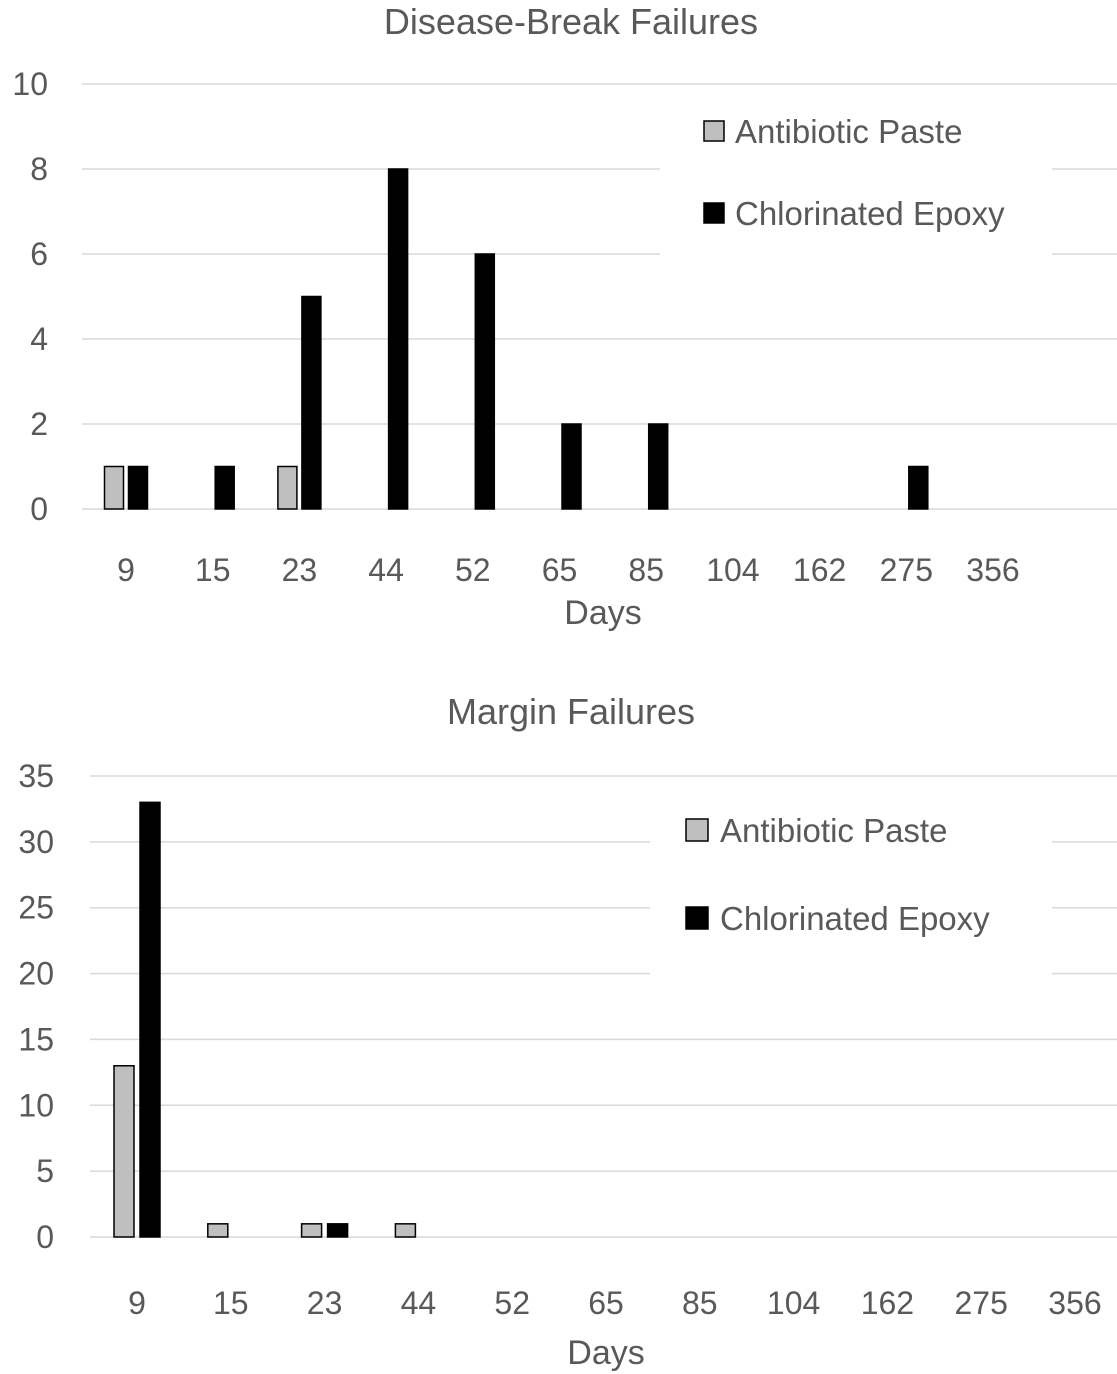 This screenshot has width=1117, height=1374. What do you see at coordinates (36, 908) in the screenshot?
I see `y-tick-label: 25` at bounding box center [36, 908].